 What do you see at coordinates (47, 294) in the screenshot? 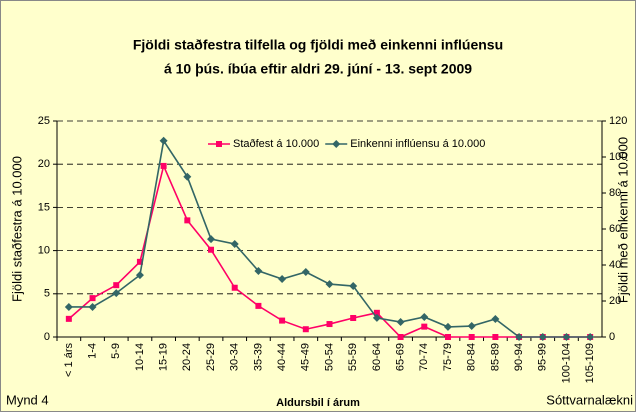
I see `y-tick-label: 5` at bounding box center [47, 294].